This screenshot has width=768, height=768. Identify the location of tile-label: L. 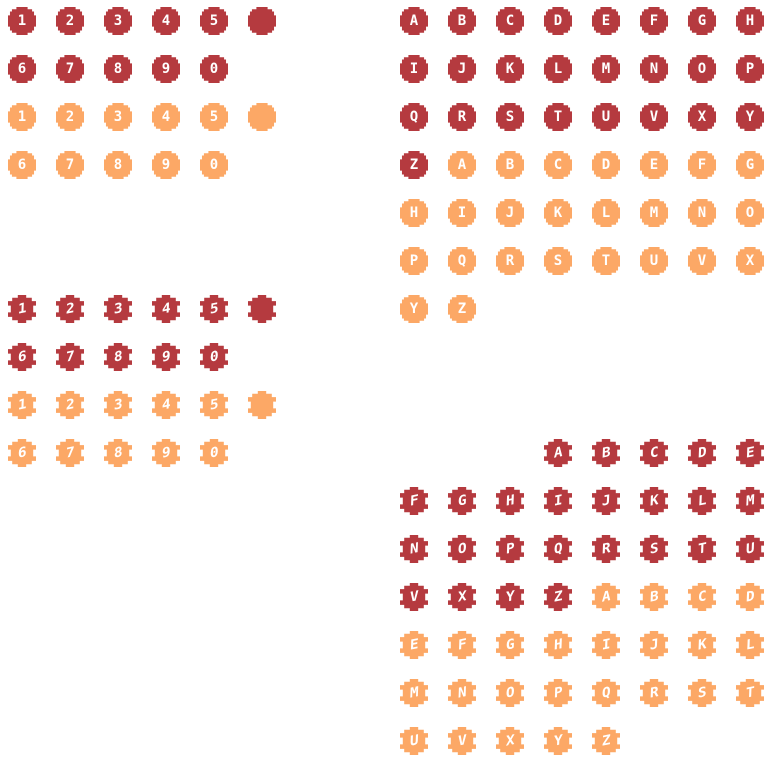
(606, 213).